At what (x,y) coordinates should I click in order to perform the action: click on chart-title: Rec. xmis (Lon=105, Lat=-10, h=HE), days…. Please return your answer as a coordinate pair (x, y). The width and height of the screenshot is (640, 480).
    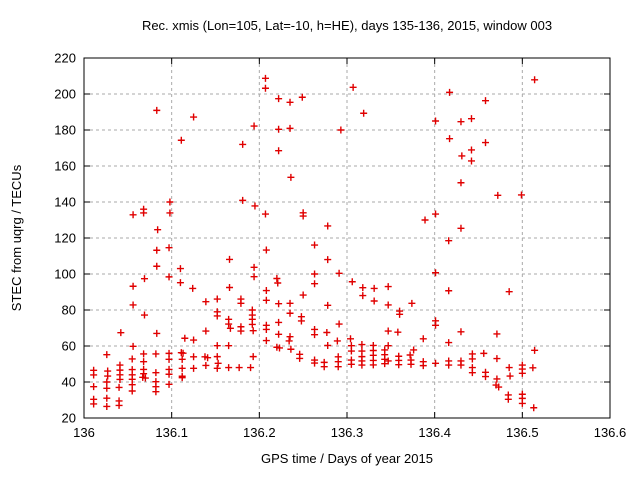
    Looking at the image, I should click on (347, 25).